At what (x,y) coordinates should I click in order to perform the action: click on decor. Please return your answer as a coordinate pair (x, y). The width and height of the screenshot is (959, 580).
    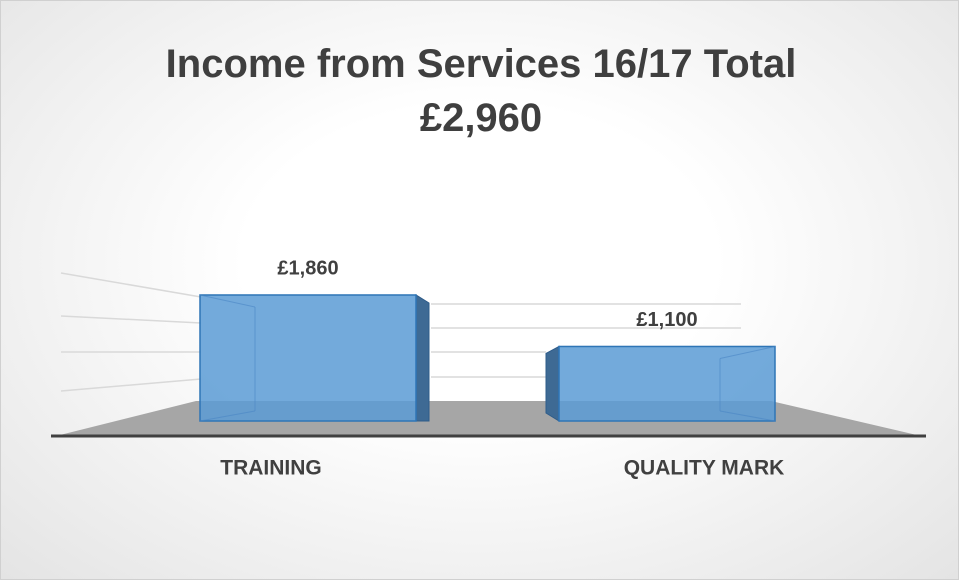
    Looking at the image, I should click on (400, 332).